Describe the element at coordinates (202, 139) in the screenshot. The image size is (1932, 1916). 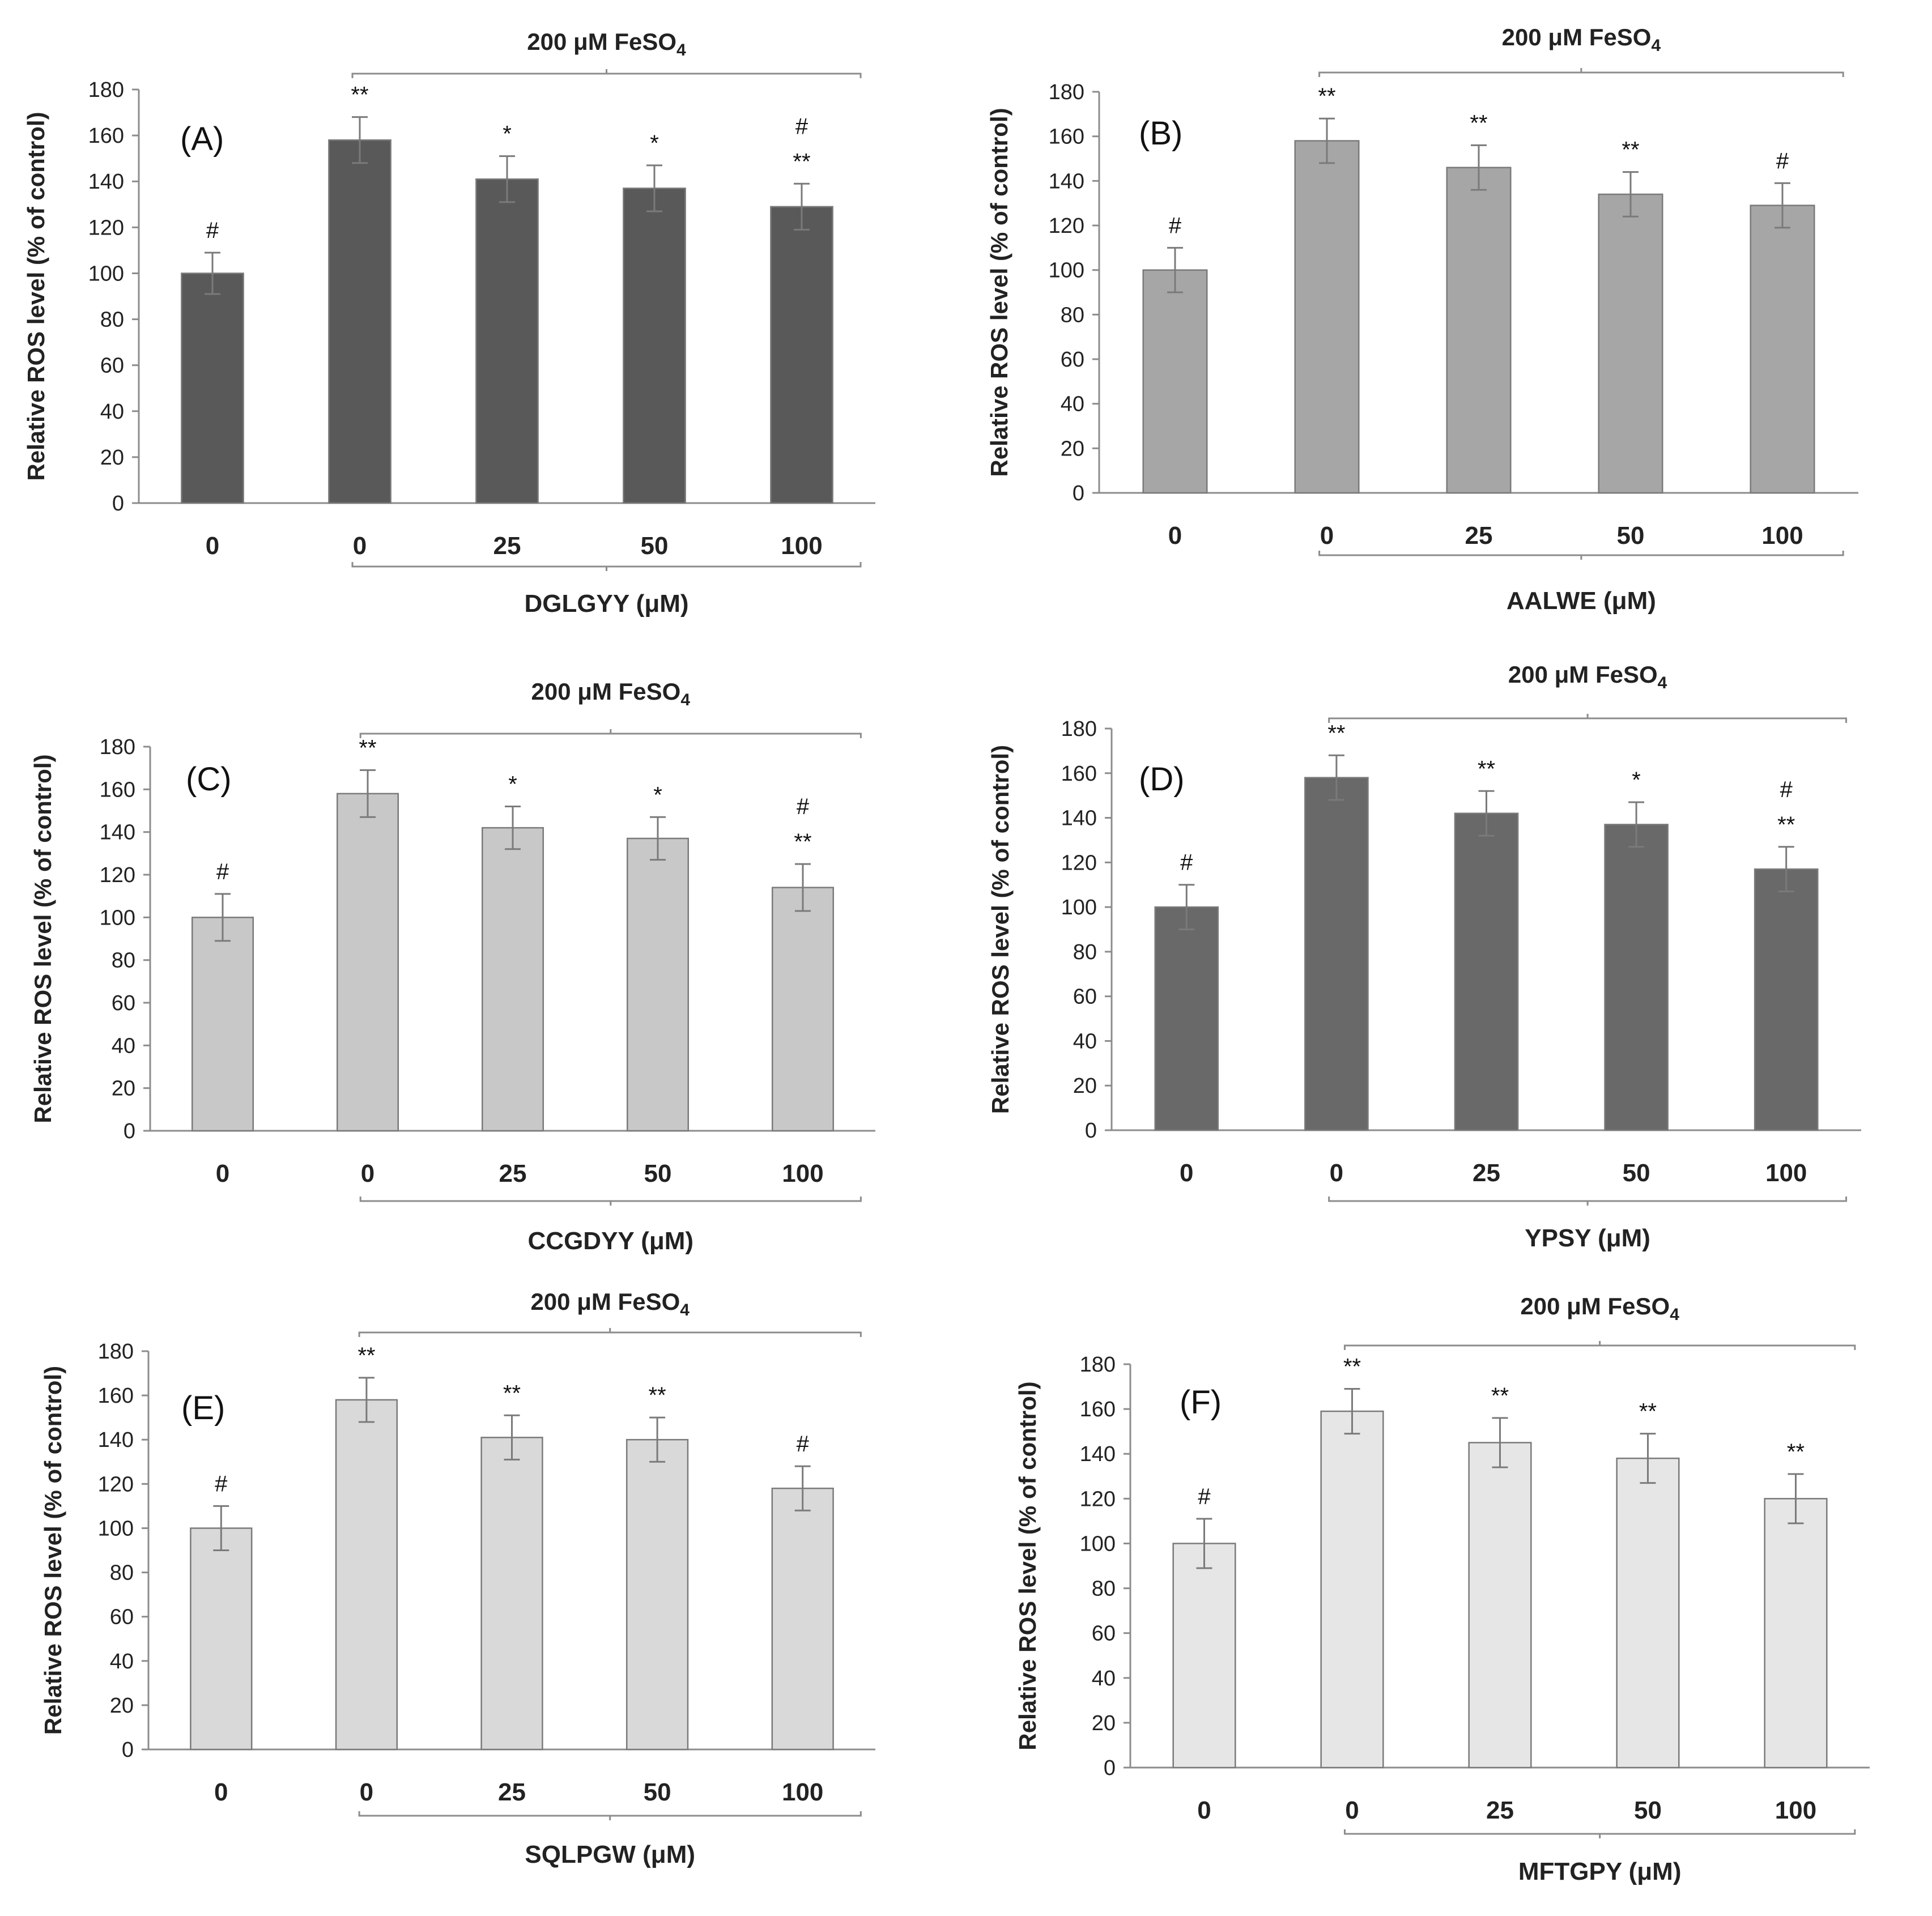
I see `panel-label: (A)` at that location.